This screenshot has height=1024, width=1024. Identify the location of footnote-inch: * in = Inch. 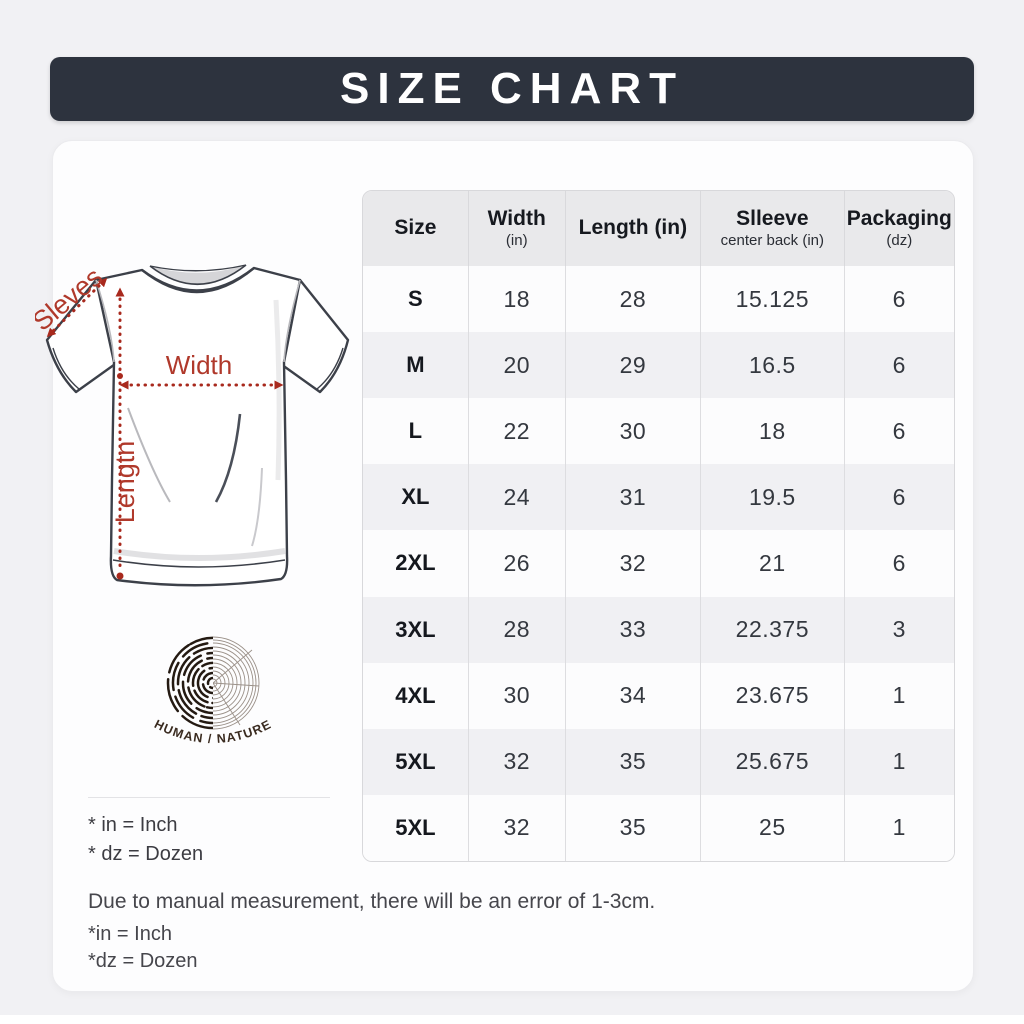
(133, 825).